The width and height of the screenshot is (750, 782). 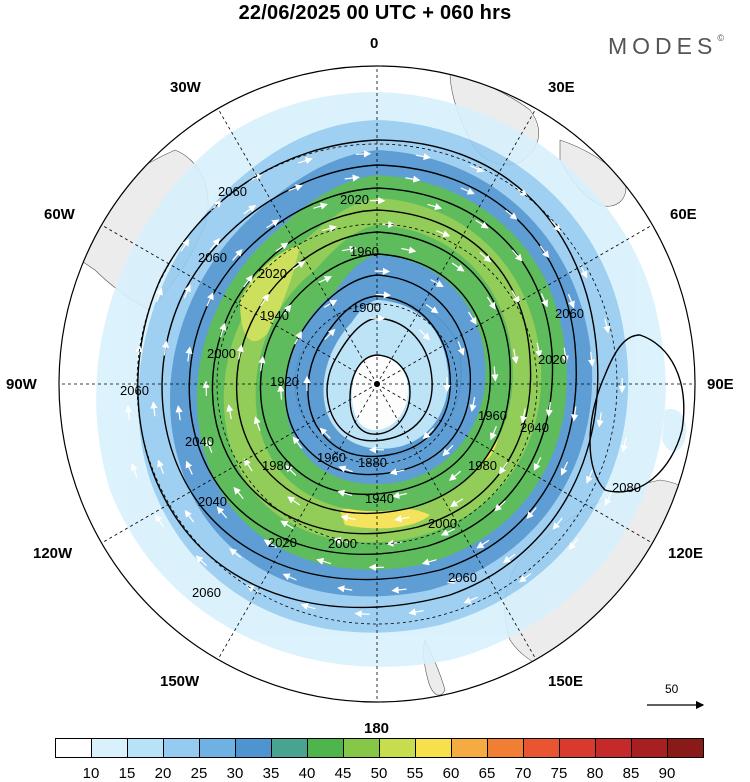 I want to click on lon-label-30e: 30E, so click(x=561, y=87).